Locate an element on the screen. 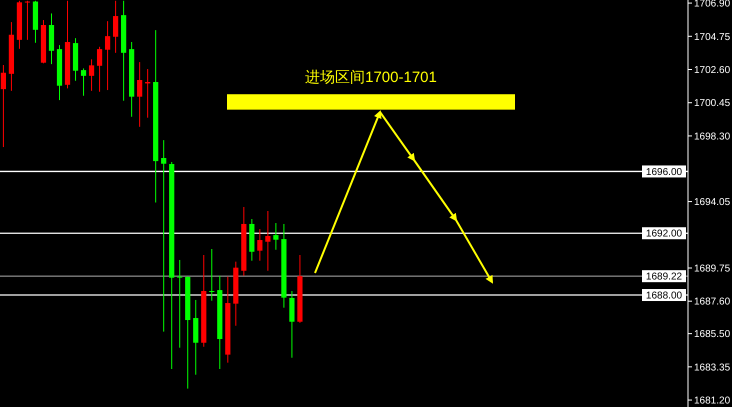 This screenshot has height=407, width=732. y-tick-label: 1706.90 is located at coordinates (712, 5).